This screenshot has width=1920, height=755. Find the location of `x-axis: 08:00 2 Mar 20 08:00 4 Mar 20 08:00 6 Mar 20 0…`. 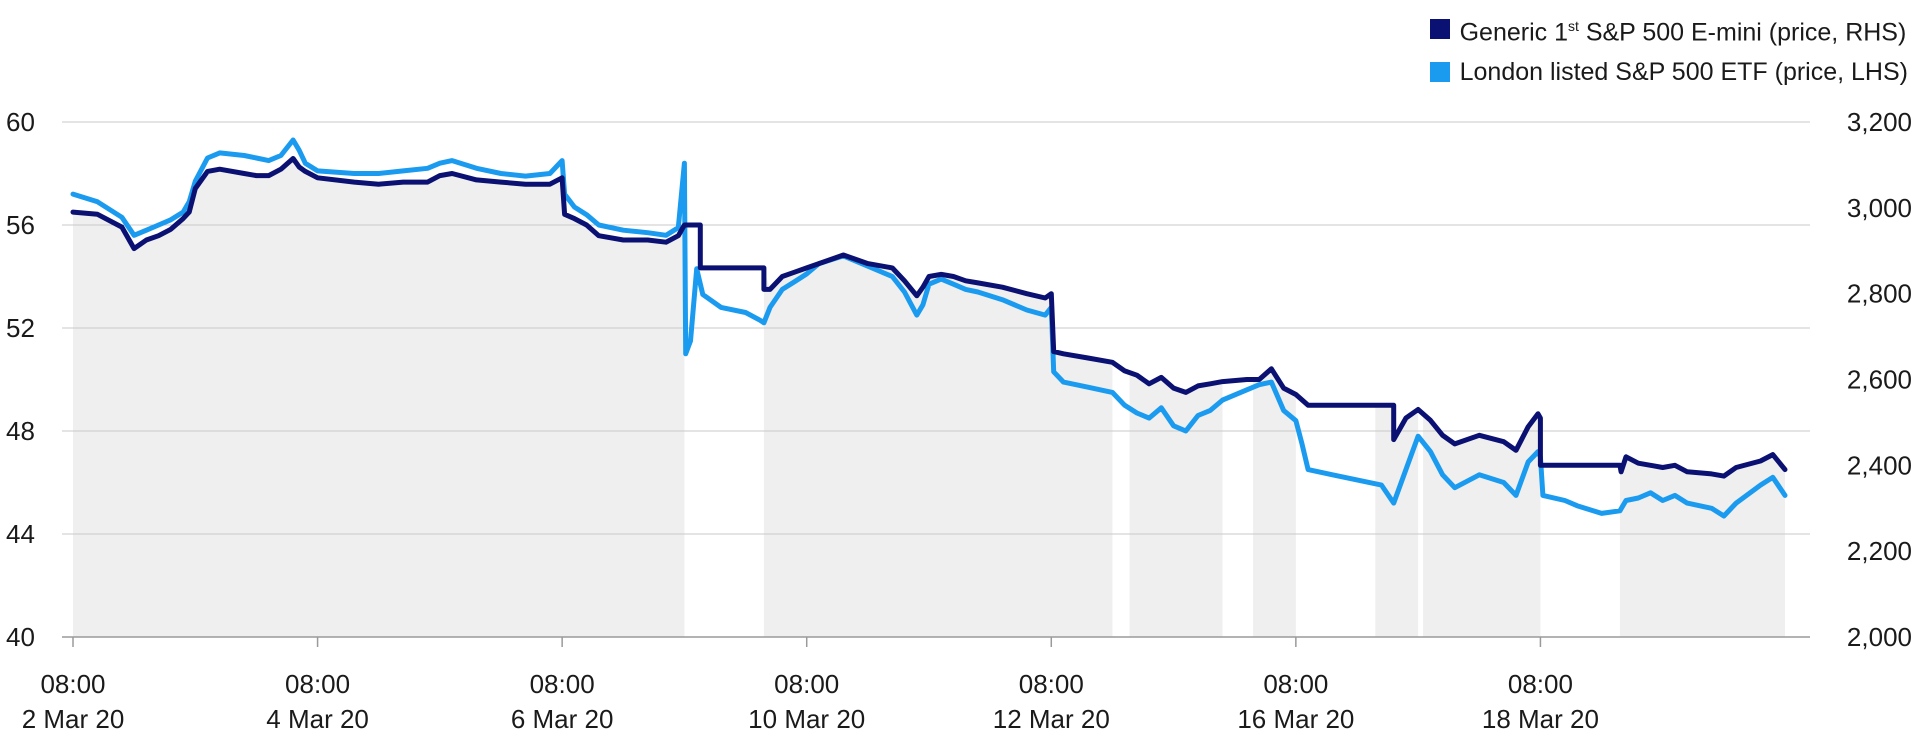

x-axis: 08:00 2 Mar 20 08:00 4 Mar 20 08:00 6 Mar 20 0… is located at coordinates (916, 685).